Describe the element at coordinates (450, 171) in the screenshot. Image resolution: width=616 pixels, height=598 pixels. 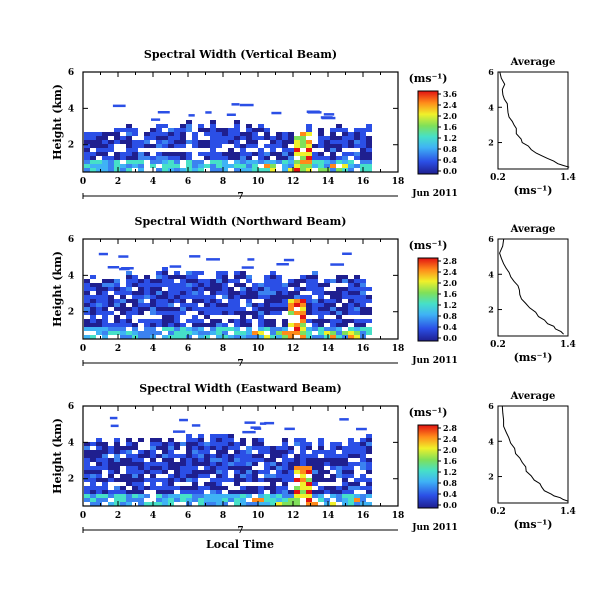
I see `colorbar-tick-label: 0.0` at that location.